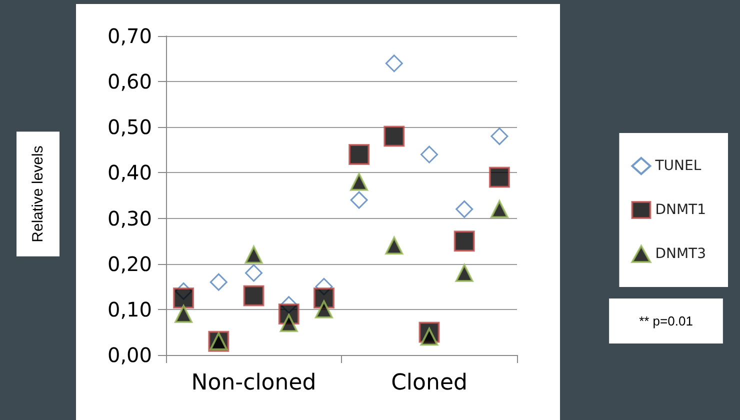 The image size is (740, 420). Describe the element at coordinates (129, 36) in the screenshot. I see `y-tick-label: 0,70` at that location.